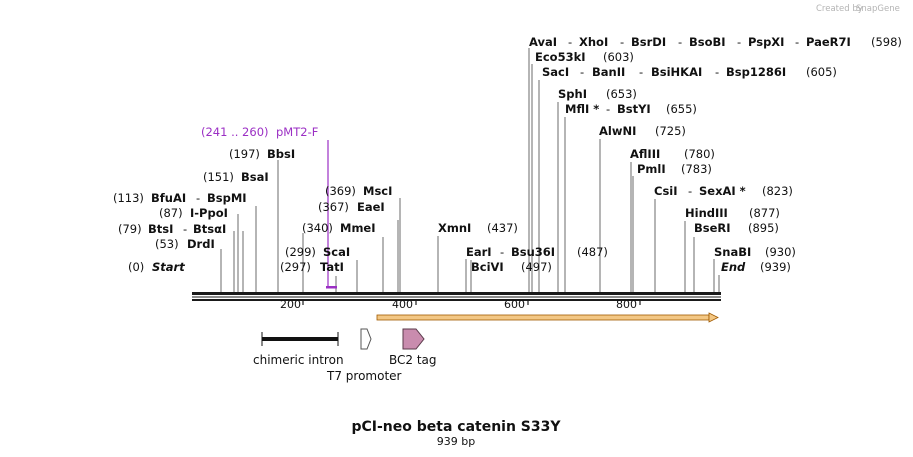 This screenshot has height=457, width=913. I want to click on primer-arrow, so click(331, 287).